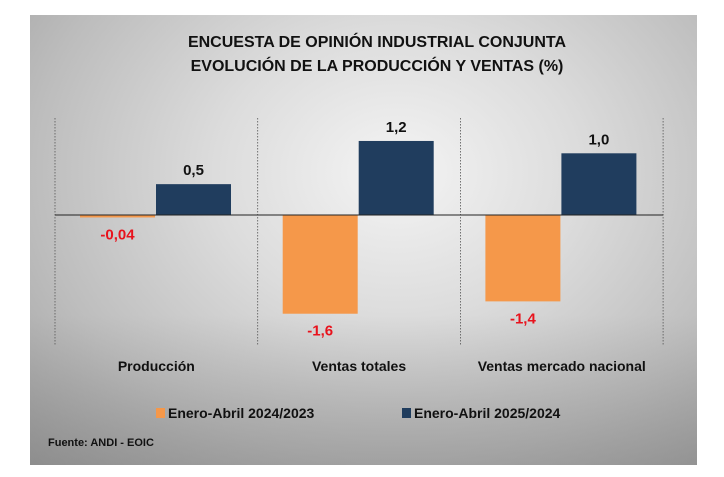  I want to click on chart-title-line-1: ENCUESTA DE OPINIÓN INDUSTRIAL CONJUNTA, so click(377, 41).